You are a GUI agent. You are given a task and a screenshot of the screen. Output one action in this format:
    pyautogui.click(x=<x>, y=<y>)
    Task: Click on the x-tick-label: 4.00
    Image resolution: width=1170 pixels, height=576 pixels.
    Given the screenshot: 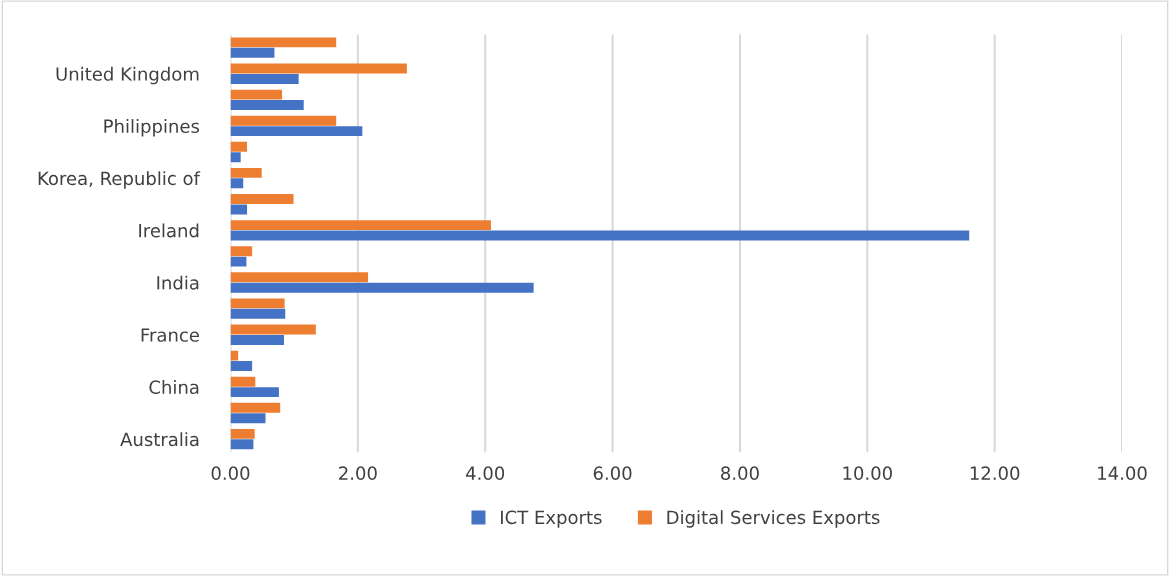 What is the action you would take?
    pyautogui.click(x=485, y=473)
    